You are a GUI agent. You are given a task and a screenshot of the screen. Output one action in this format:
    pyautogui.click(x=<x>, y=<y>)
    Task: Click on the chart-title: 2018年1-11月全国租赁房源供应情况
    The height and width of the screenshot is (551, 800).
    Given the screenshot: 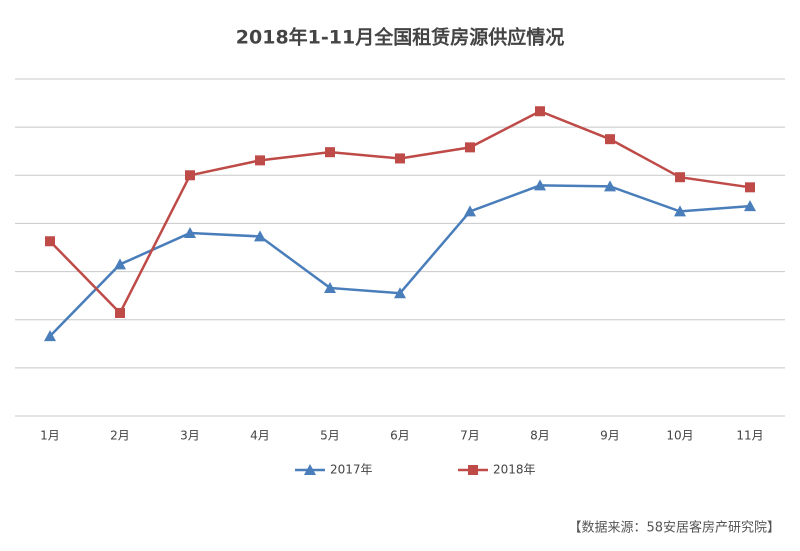 What is the action you would take?
    pyautogui.click(x=400, y=37)
    